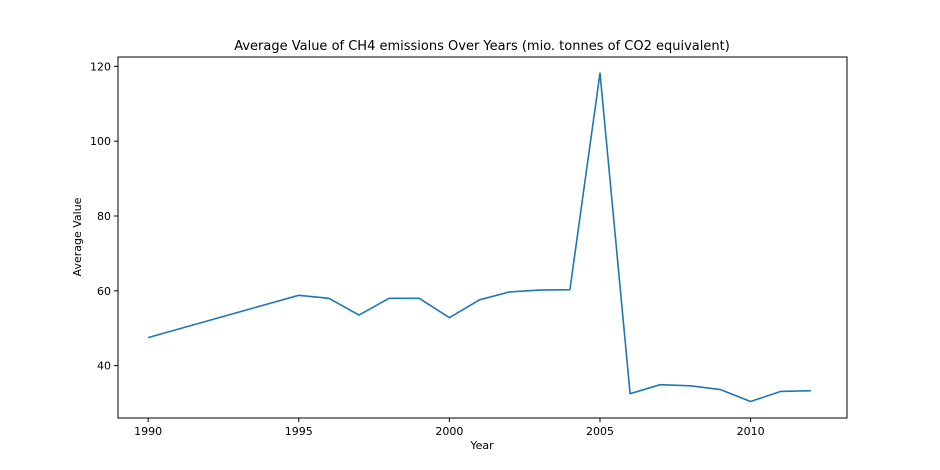  What do you see at coordinates (77, 236) in the screenshot?
I see `y-axis-label: Average Value` at bounding box center [77, 236].